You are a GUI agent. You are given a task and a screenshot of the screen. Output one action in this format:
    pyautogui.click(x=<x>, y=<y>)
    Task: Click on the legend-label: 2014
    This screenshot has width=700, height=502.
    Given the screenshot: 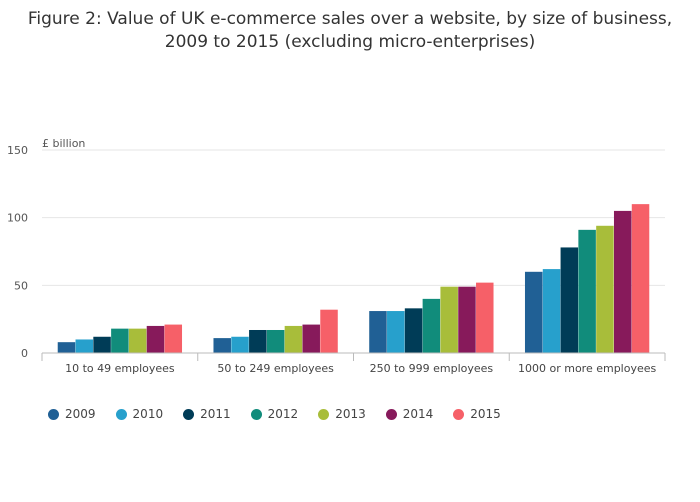 What is the action you would take?
    pyautogui.click(x=418, y=414)
    